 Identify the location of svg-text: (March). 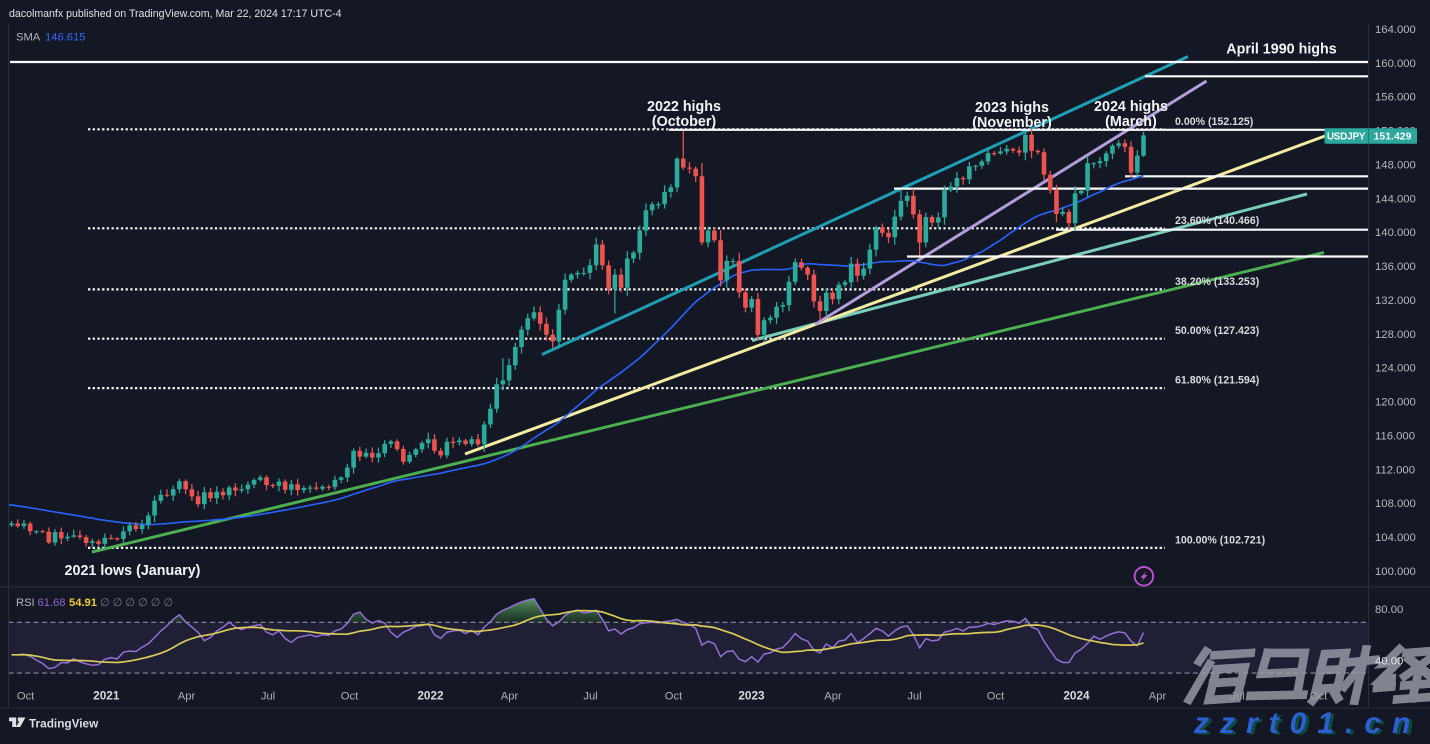
(1131, 122).